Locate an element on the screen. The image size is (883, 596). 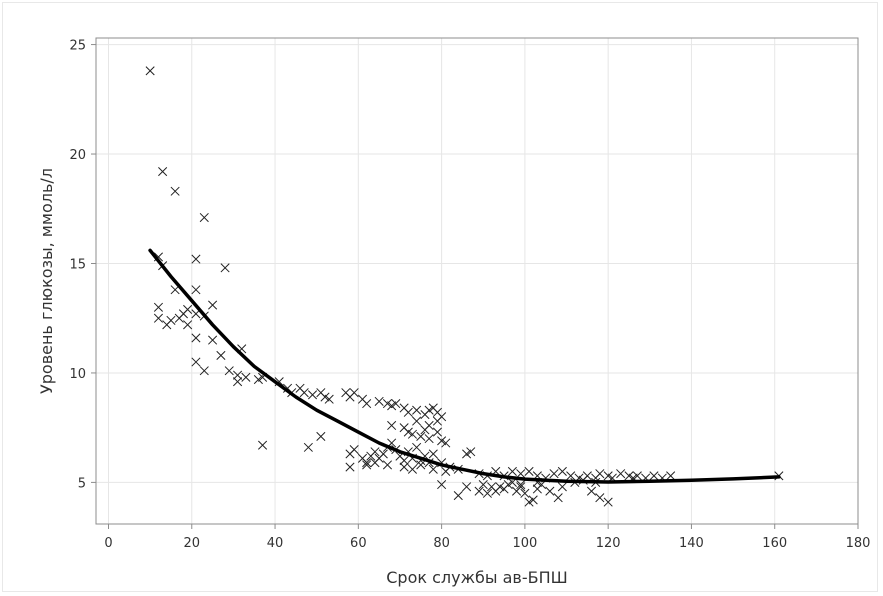
x-tick-label: 100 is located at coordinates (524, 543).